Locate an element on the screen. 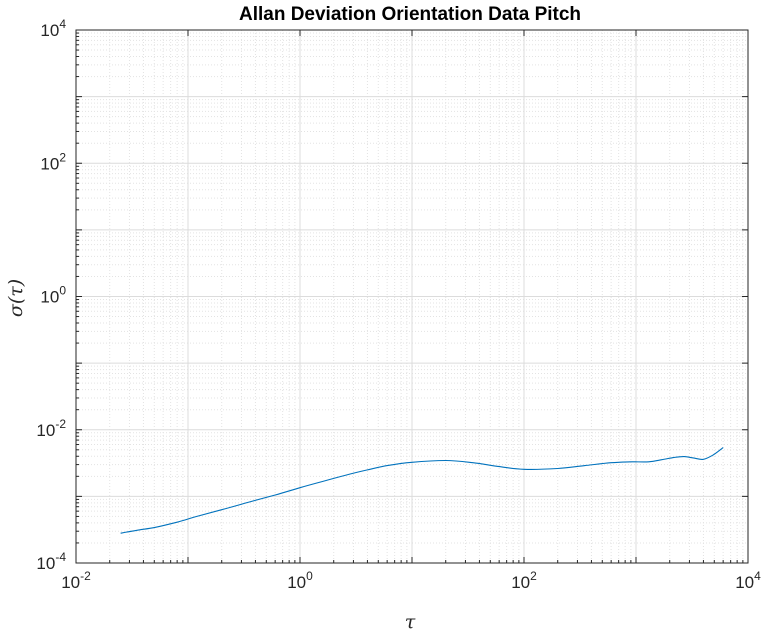 The image size is (766, 634). series-line is located at coordinates (422, 490).